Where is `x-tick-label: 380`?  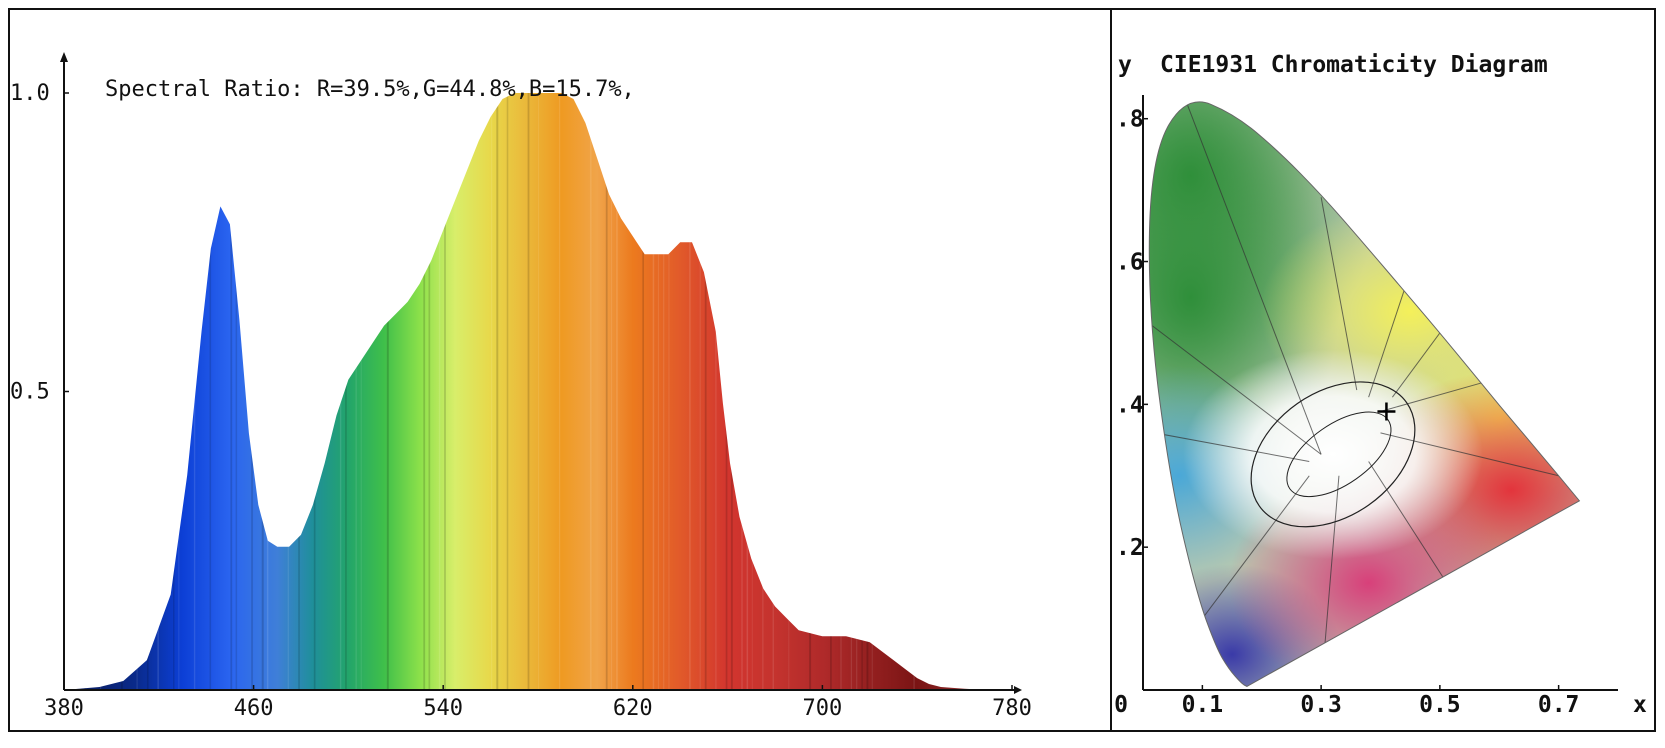
x-tick-label: 380 is located at coordinates (64, 708).